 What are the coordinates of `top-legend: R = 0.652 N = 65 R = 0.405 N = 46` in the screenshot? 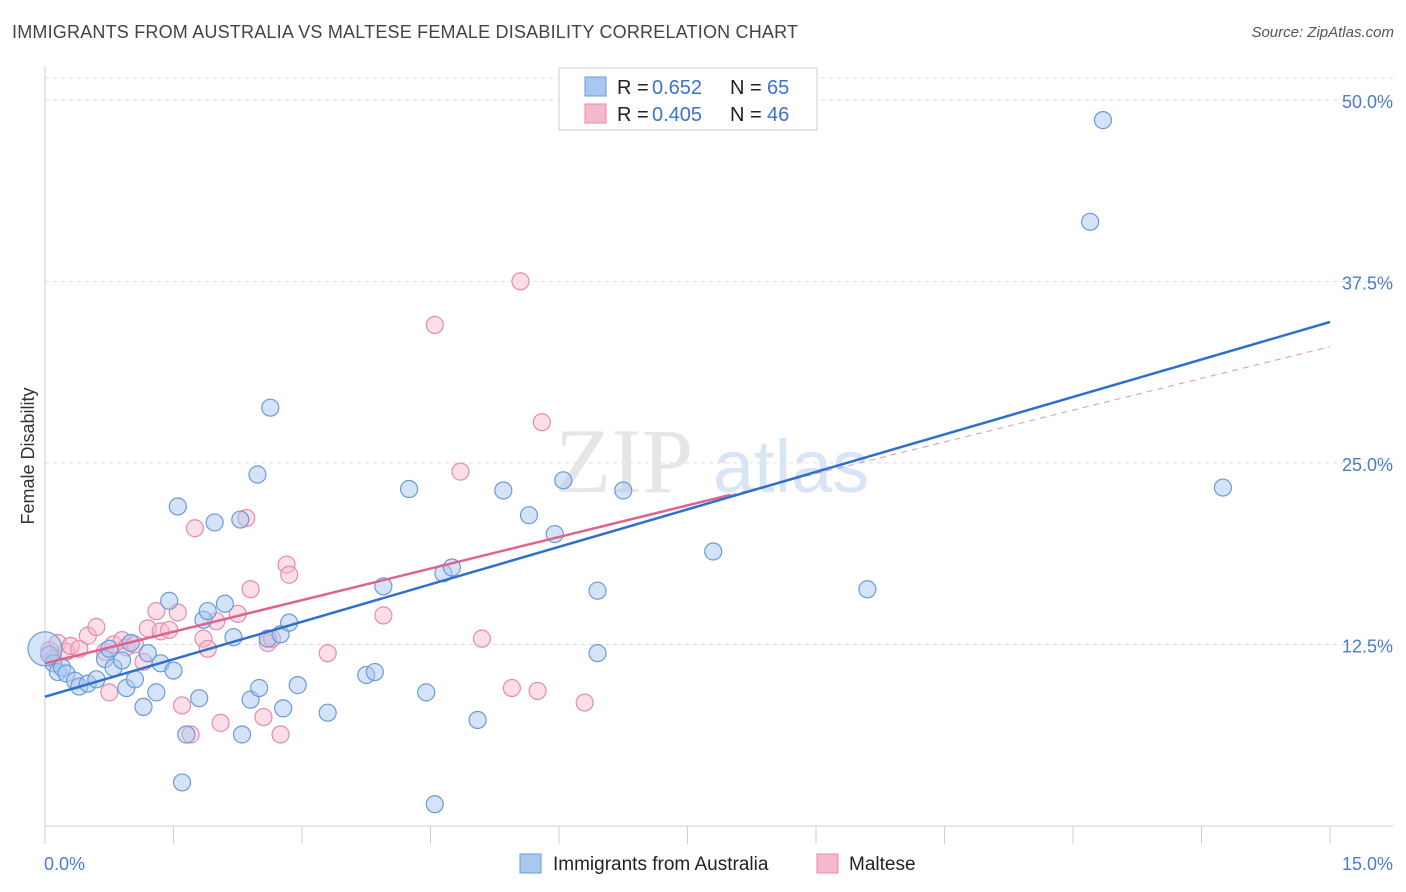 It's located at (688, 99).